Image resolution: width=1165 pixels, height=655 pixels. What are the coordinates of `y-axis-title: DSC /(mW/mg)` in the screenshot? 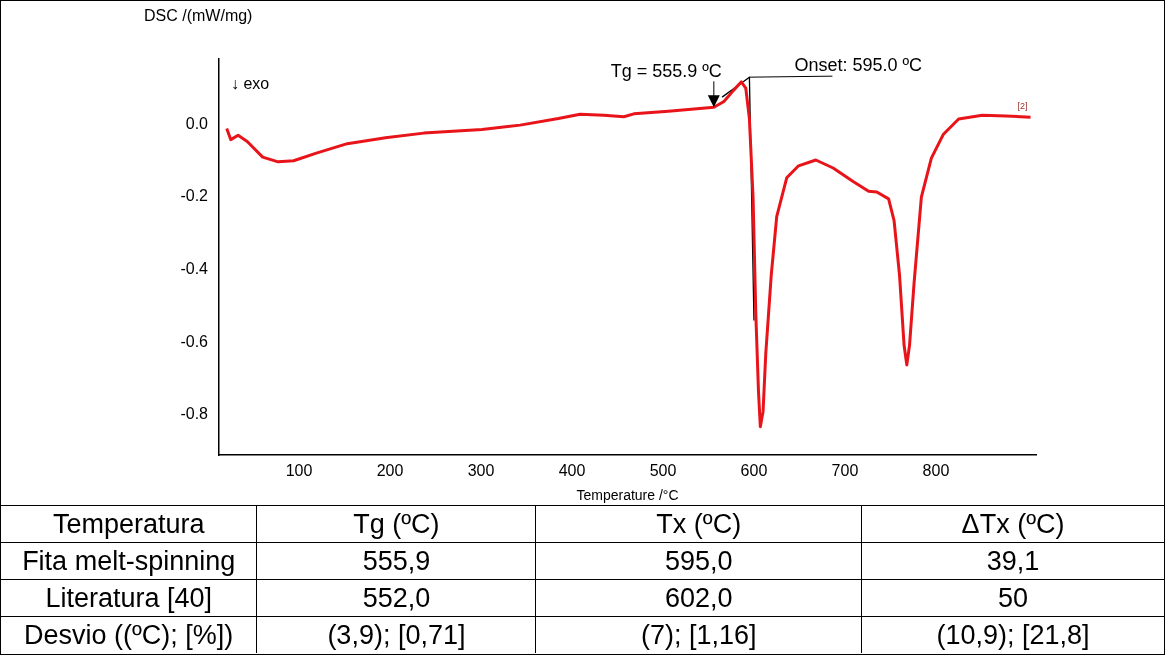 It's located at (198, 15).